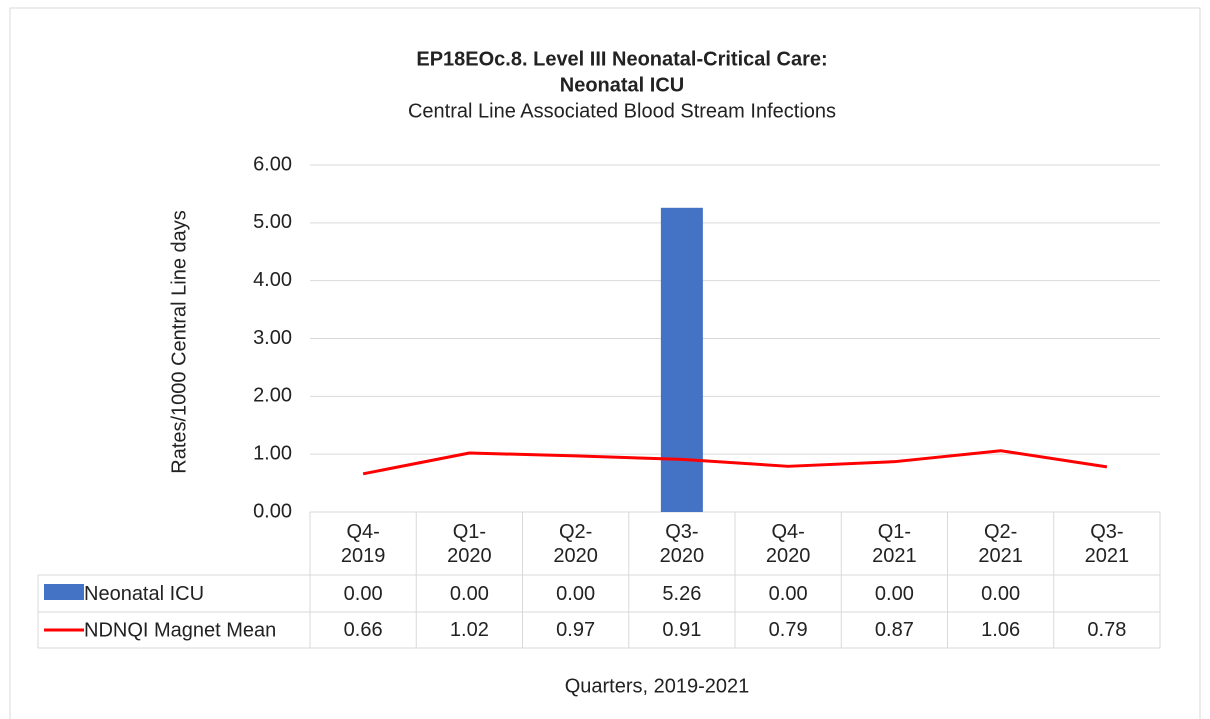  I want to click on table-value: 5.26, so click(682, 593).